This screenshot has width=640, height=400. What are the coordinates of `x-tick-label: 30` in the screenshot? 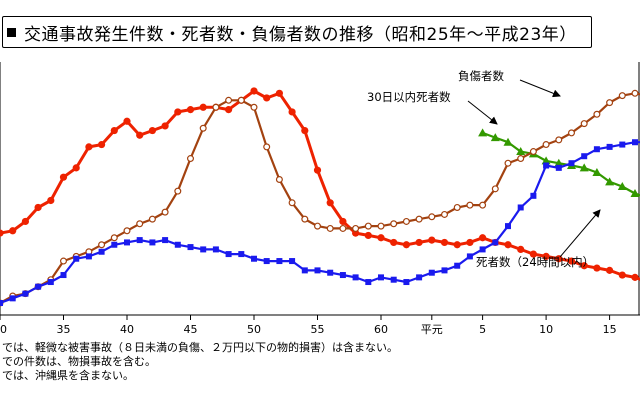 It's located at (3, 329).